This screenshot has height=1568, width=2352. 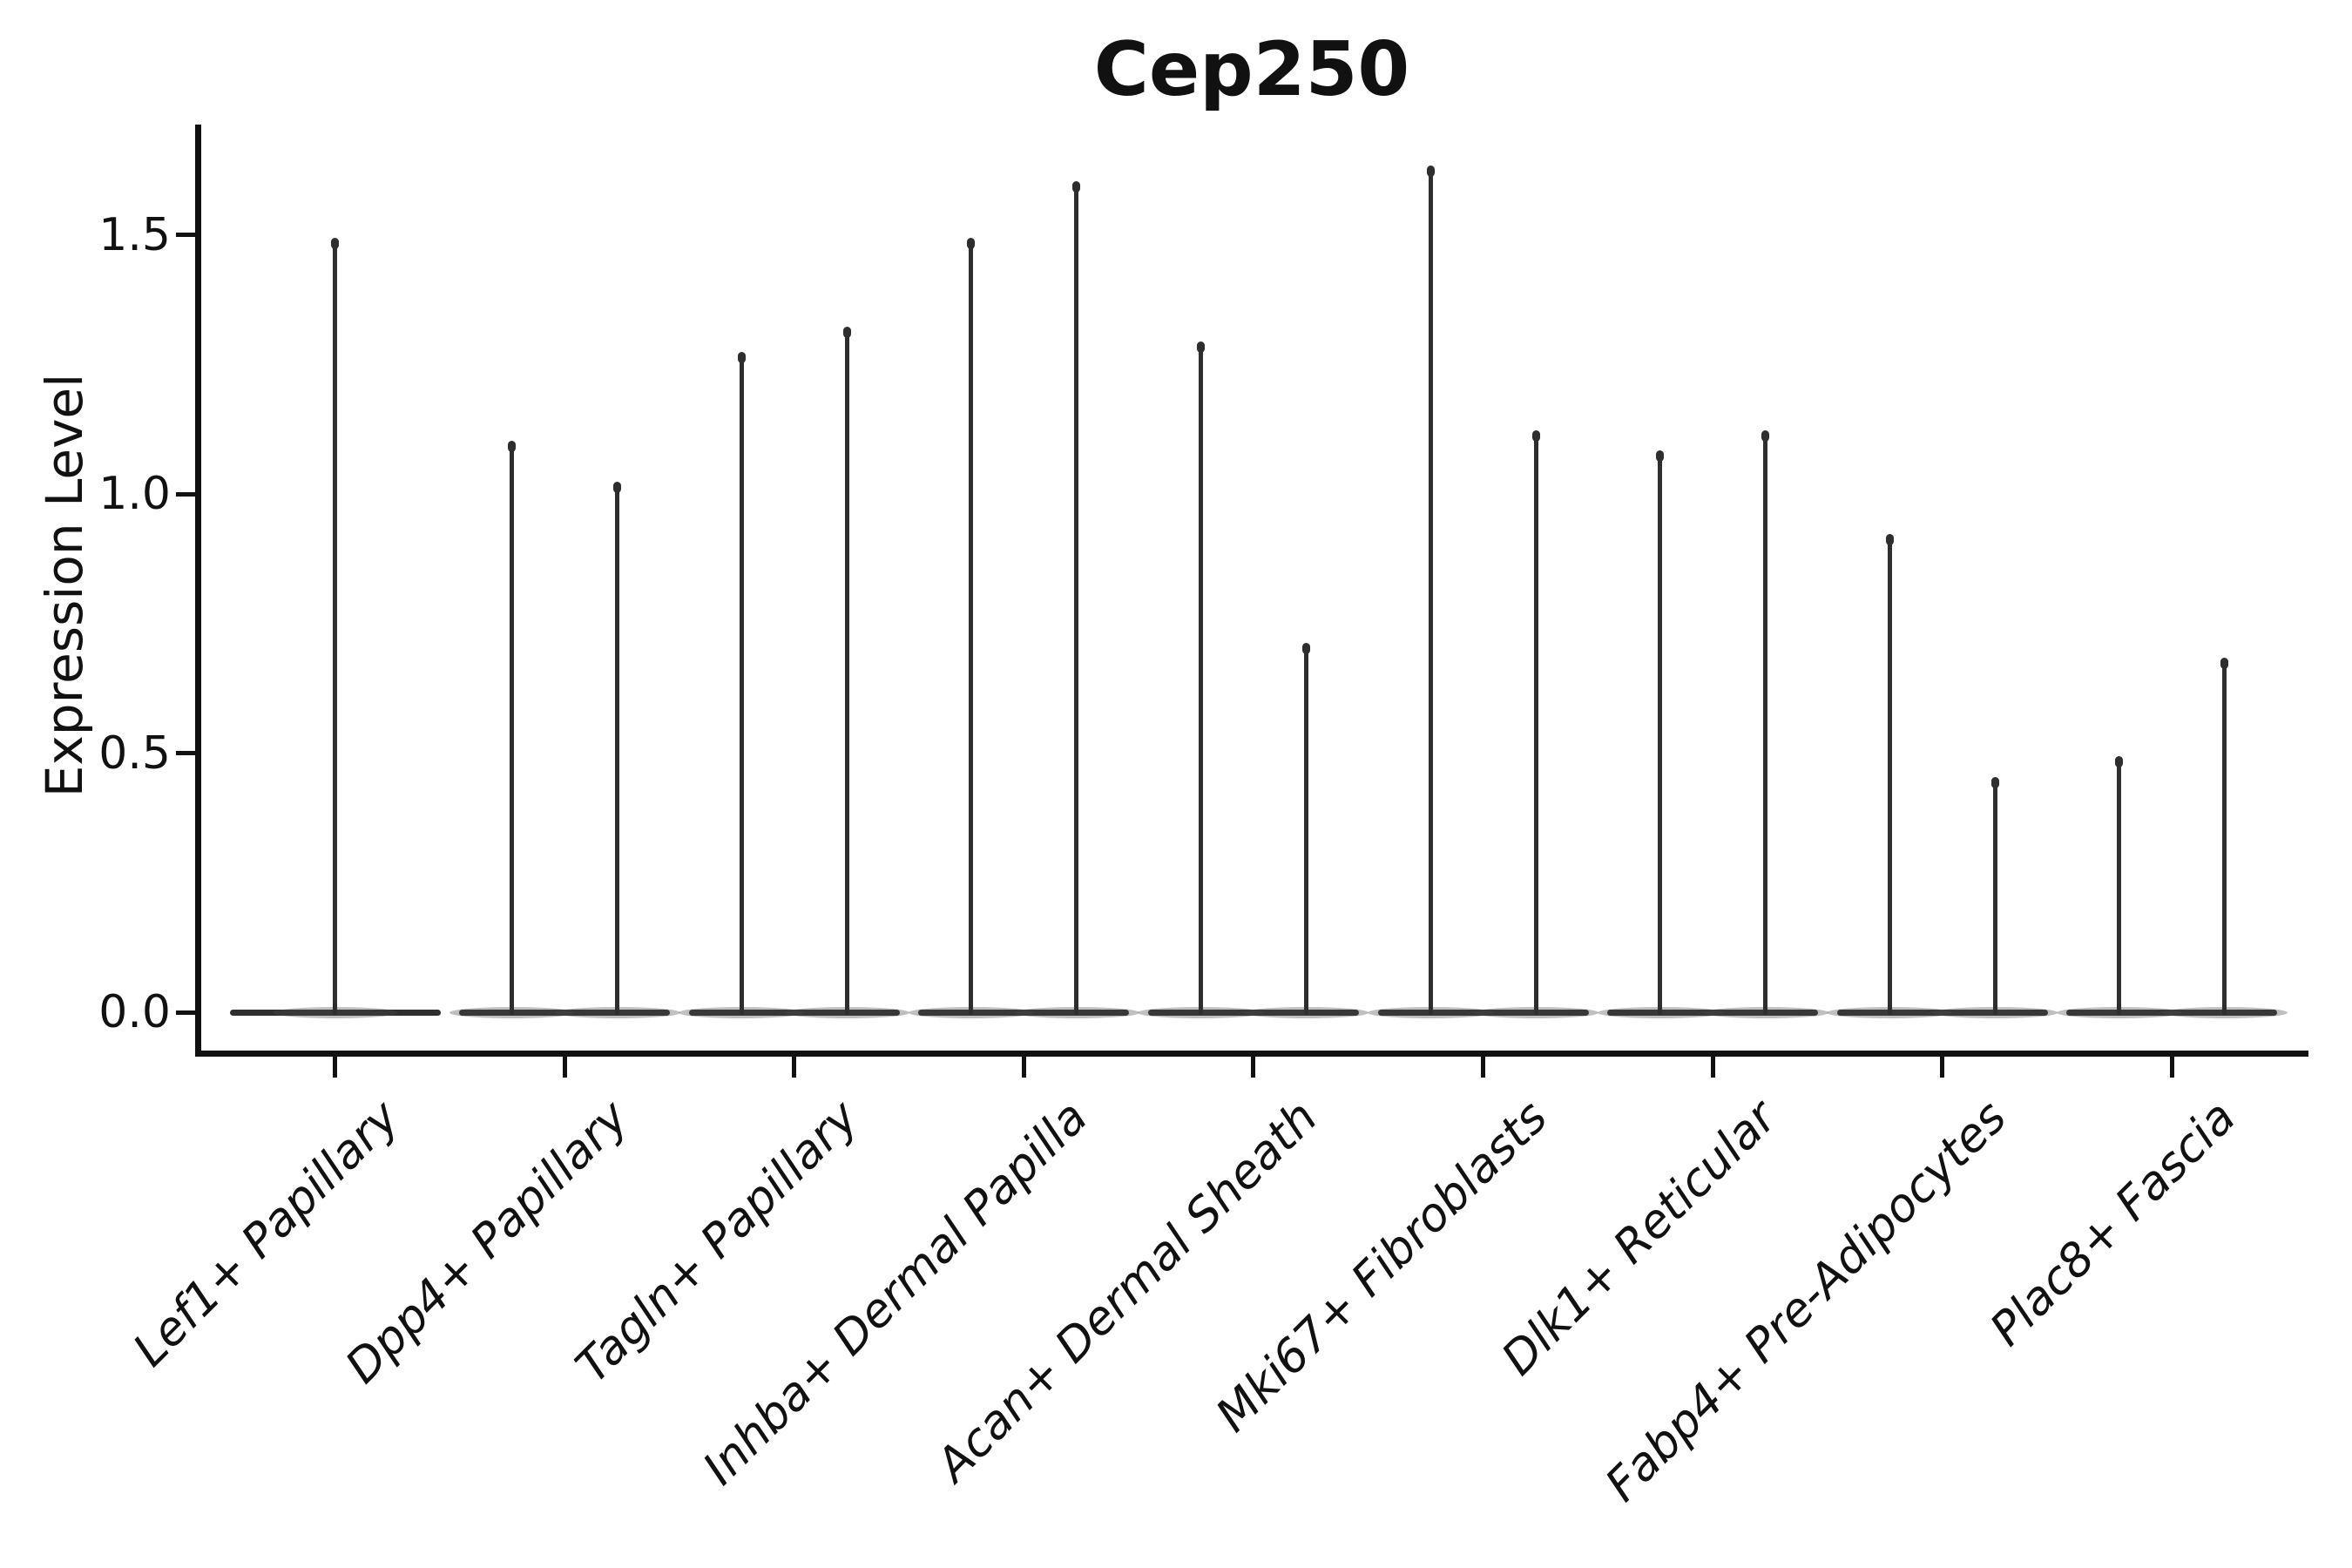 What do you see at coordinates (896, 1293) in the screenshot?
I see `x-tick-label: Inhba+ Dermal Papilla` at bounding box center [896, 1293].